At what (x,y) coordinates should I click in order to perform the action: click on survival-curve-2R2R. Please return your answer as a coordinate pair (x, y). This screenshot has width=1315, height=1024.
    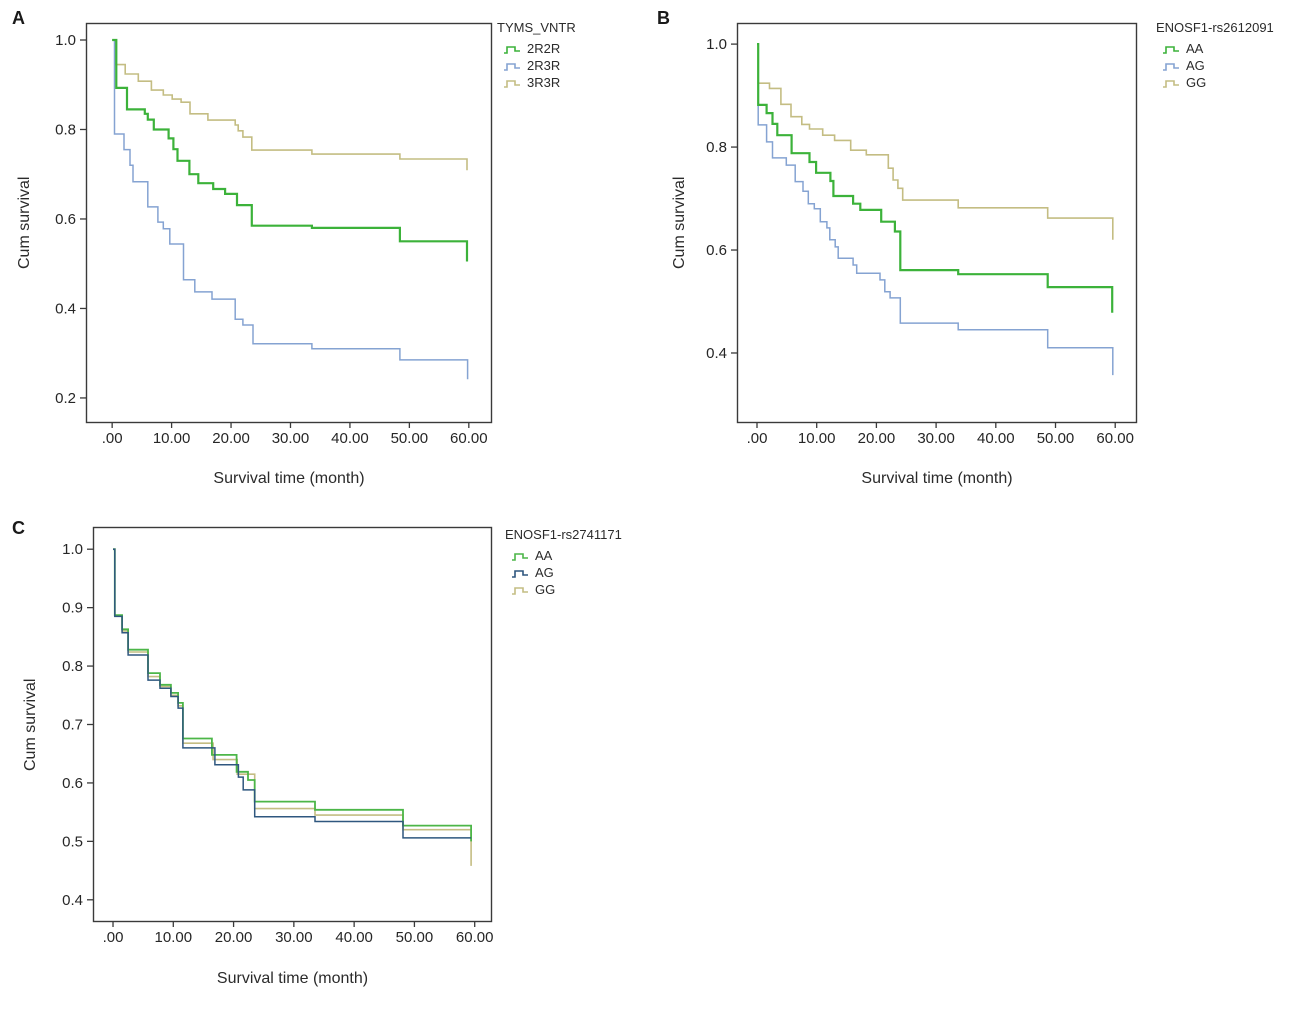
    Looking at the image, I should click on (290, 150).